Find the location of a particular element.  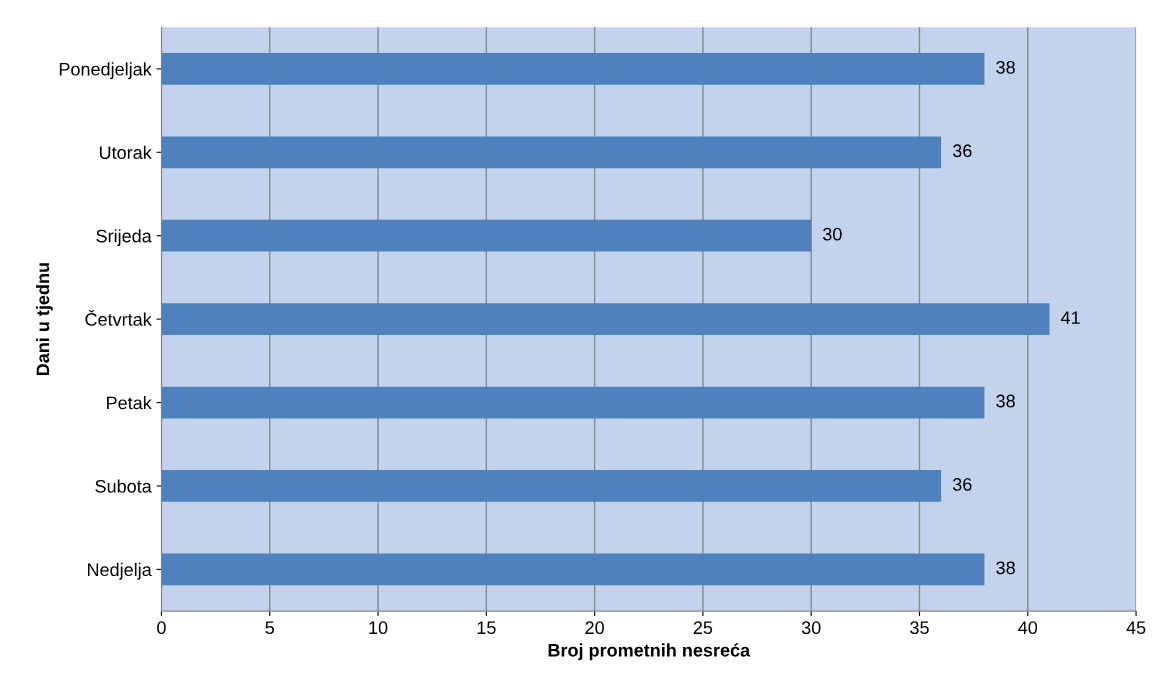

y-tick-label: Četvrtak is located at coordinates (118, 317).